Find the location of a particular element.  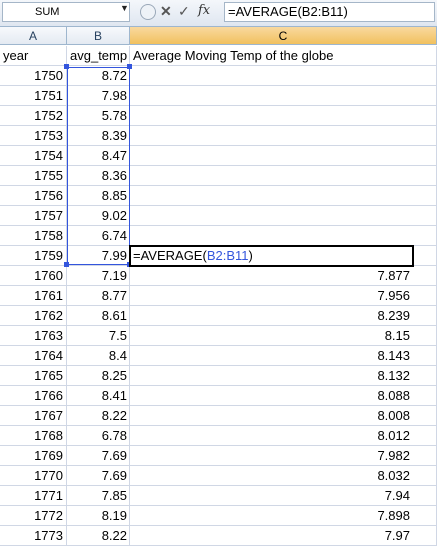

cell-a: 1769 is located at coordinates (33, 456).